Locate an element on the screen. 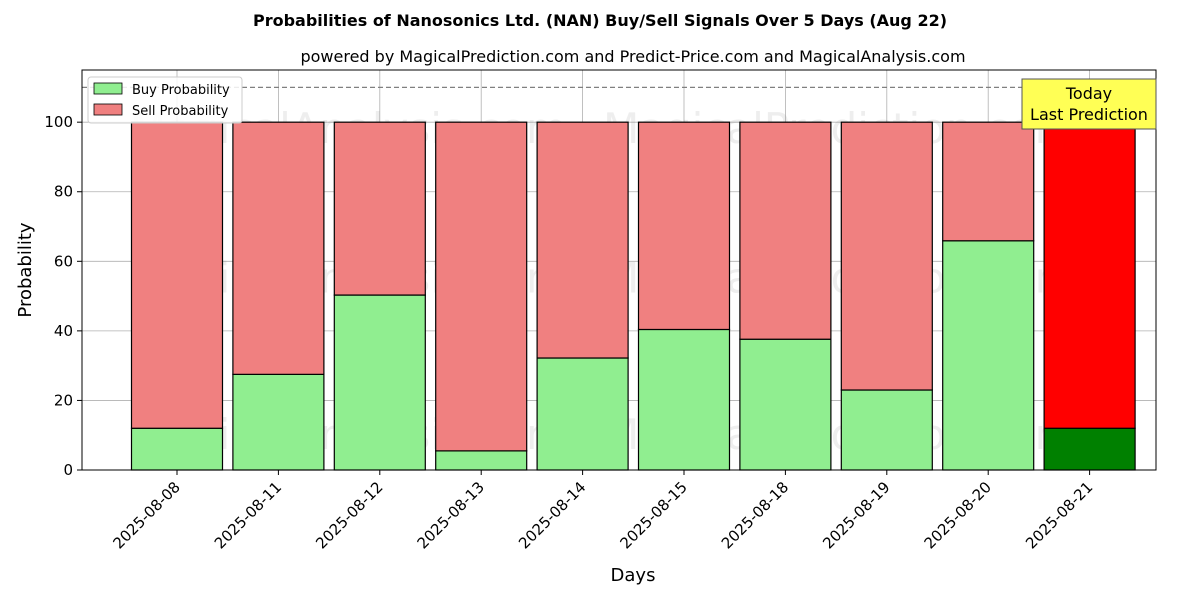  y-axis: 0 20 40 60 80 100 is located at coordinates (63, 296).